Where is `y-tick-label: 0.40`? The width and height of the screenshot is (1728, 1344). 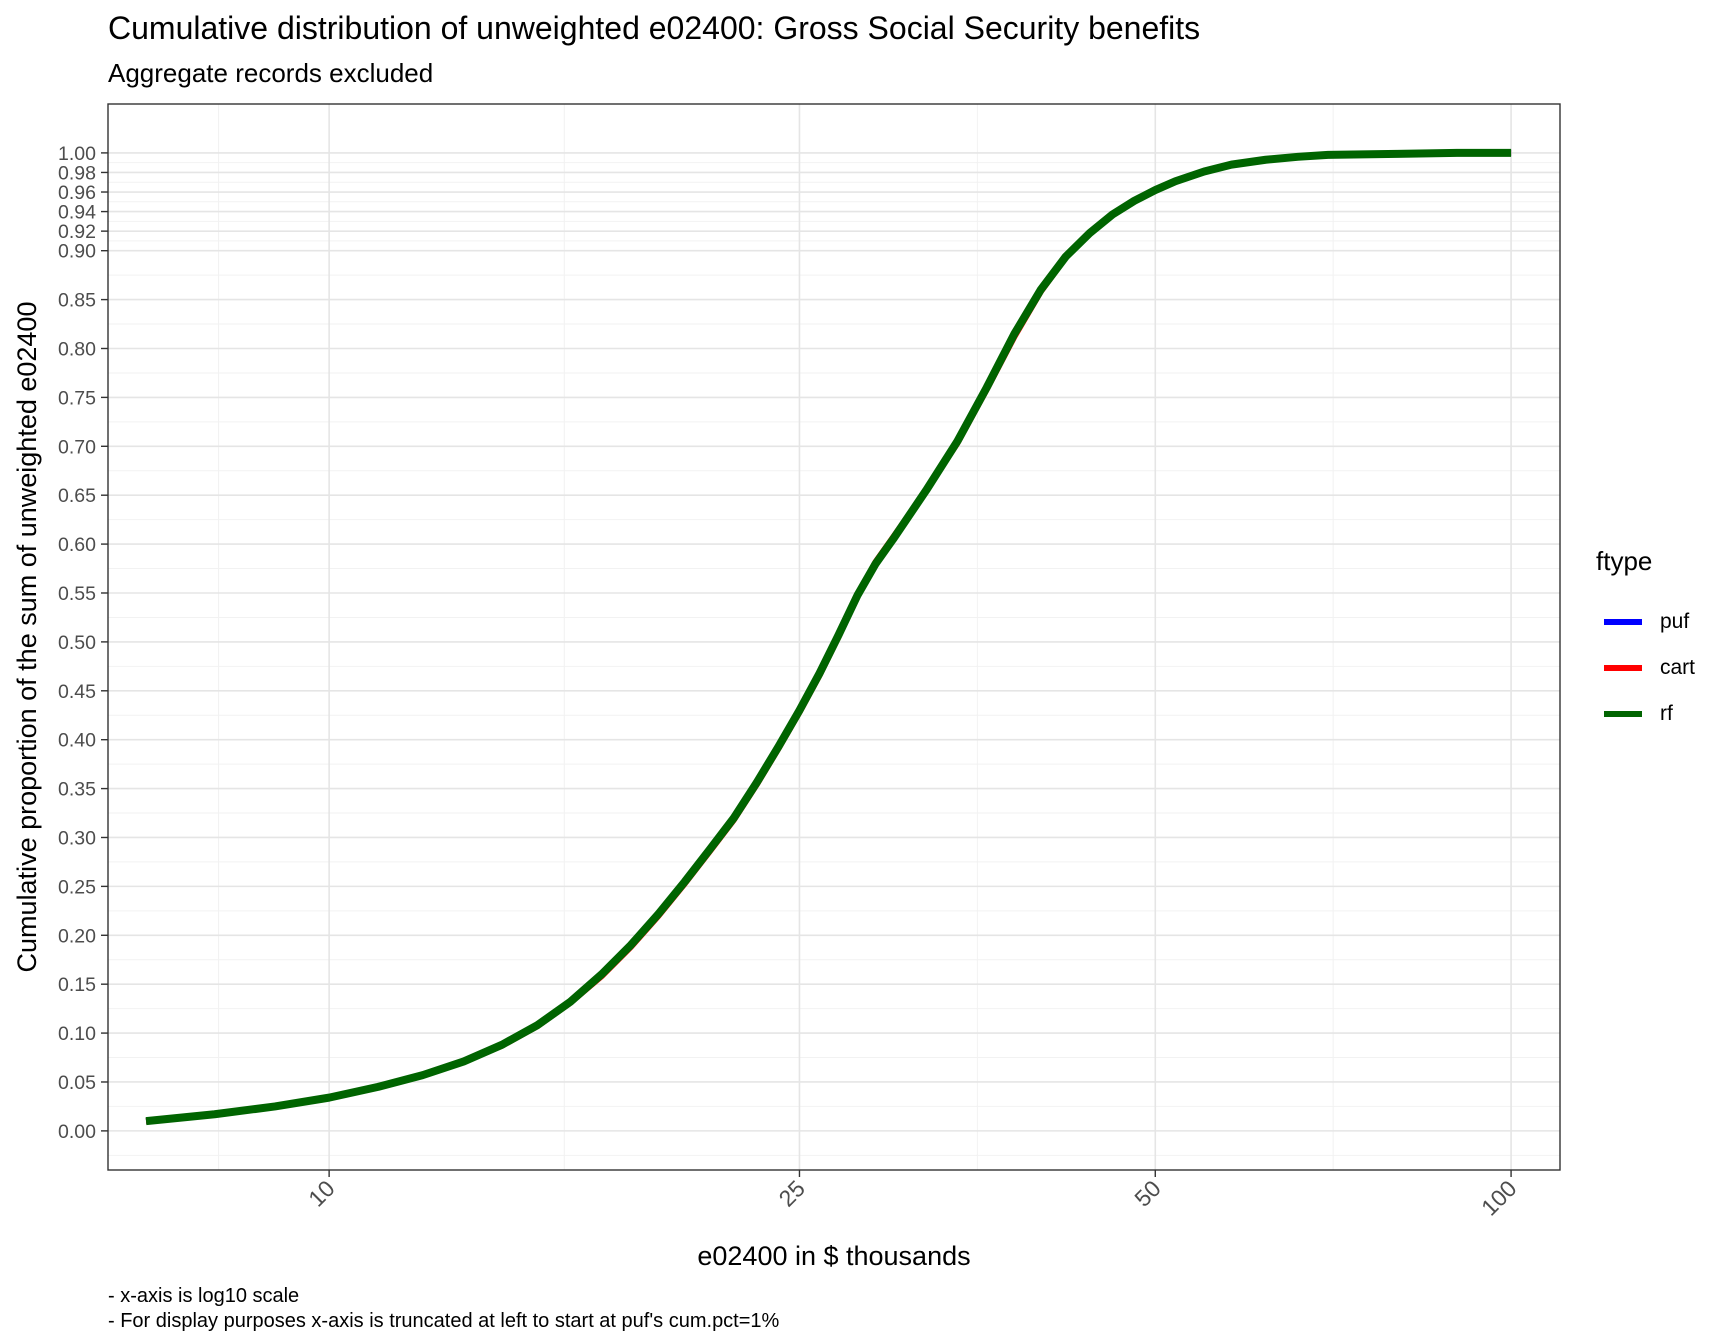 y-tick-label: 0.40 is located at coordinates (77, 741).